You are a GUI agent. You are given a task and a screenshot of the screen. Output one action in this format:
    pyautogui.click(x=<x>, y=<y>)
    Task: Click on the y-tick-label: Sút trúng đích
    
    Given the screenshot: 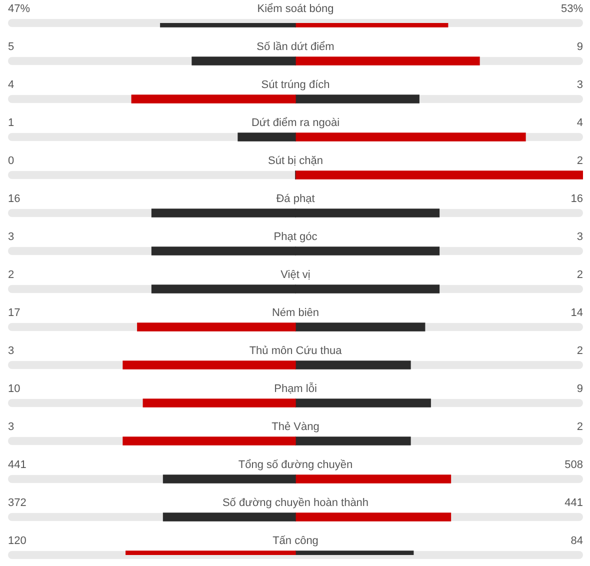 What is the action you would take?
    pyautogui.click(x=295, y=85)
    